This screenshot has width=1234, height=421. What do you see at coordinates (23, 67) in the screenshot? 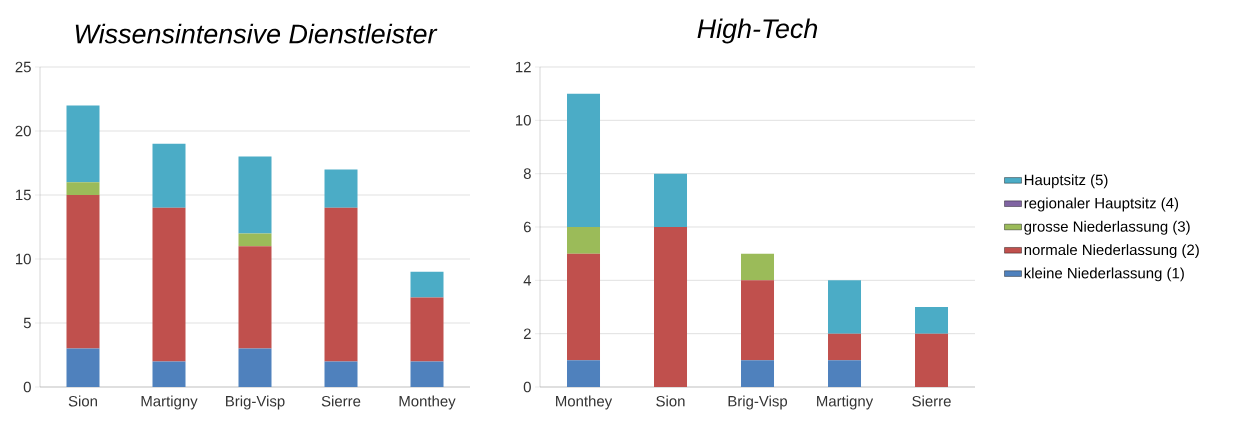
I see `y-tick-label: 25` at bounding box center [23, 67].